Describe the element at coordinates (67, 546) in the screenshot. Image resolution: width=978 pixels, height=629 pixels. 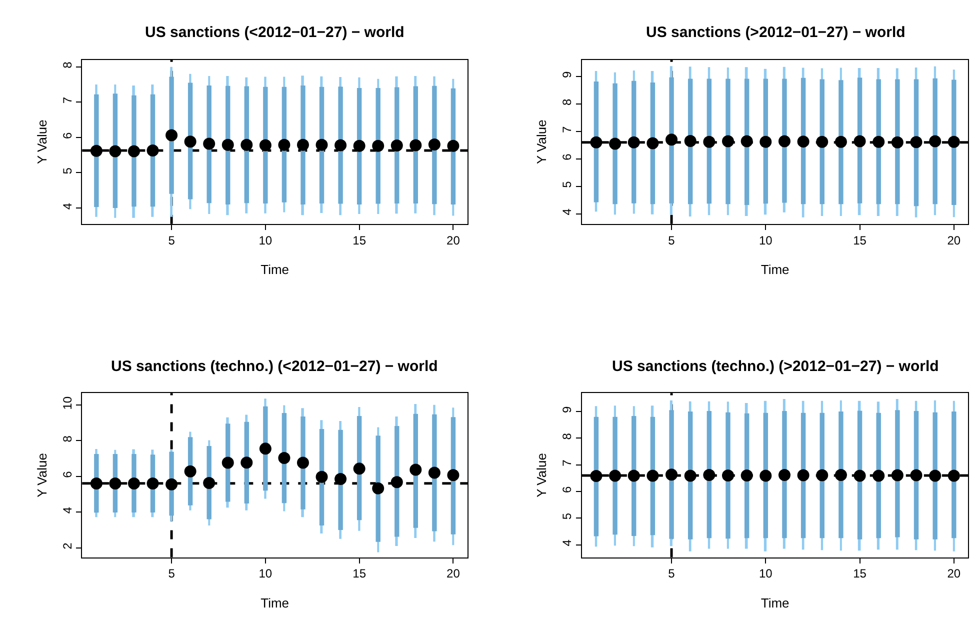
I see `y-tick-label: 2` at that location.